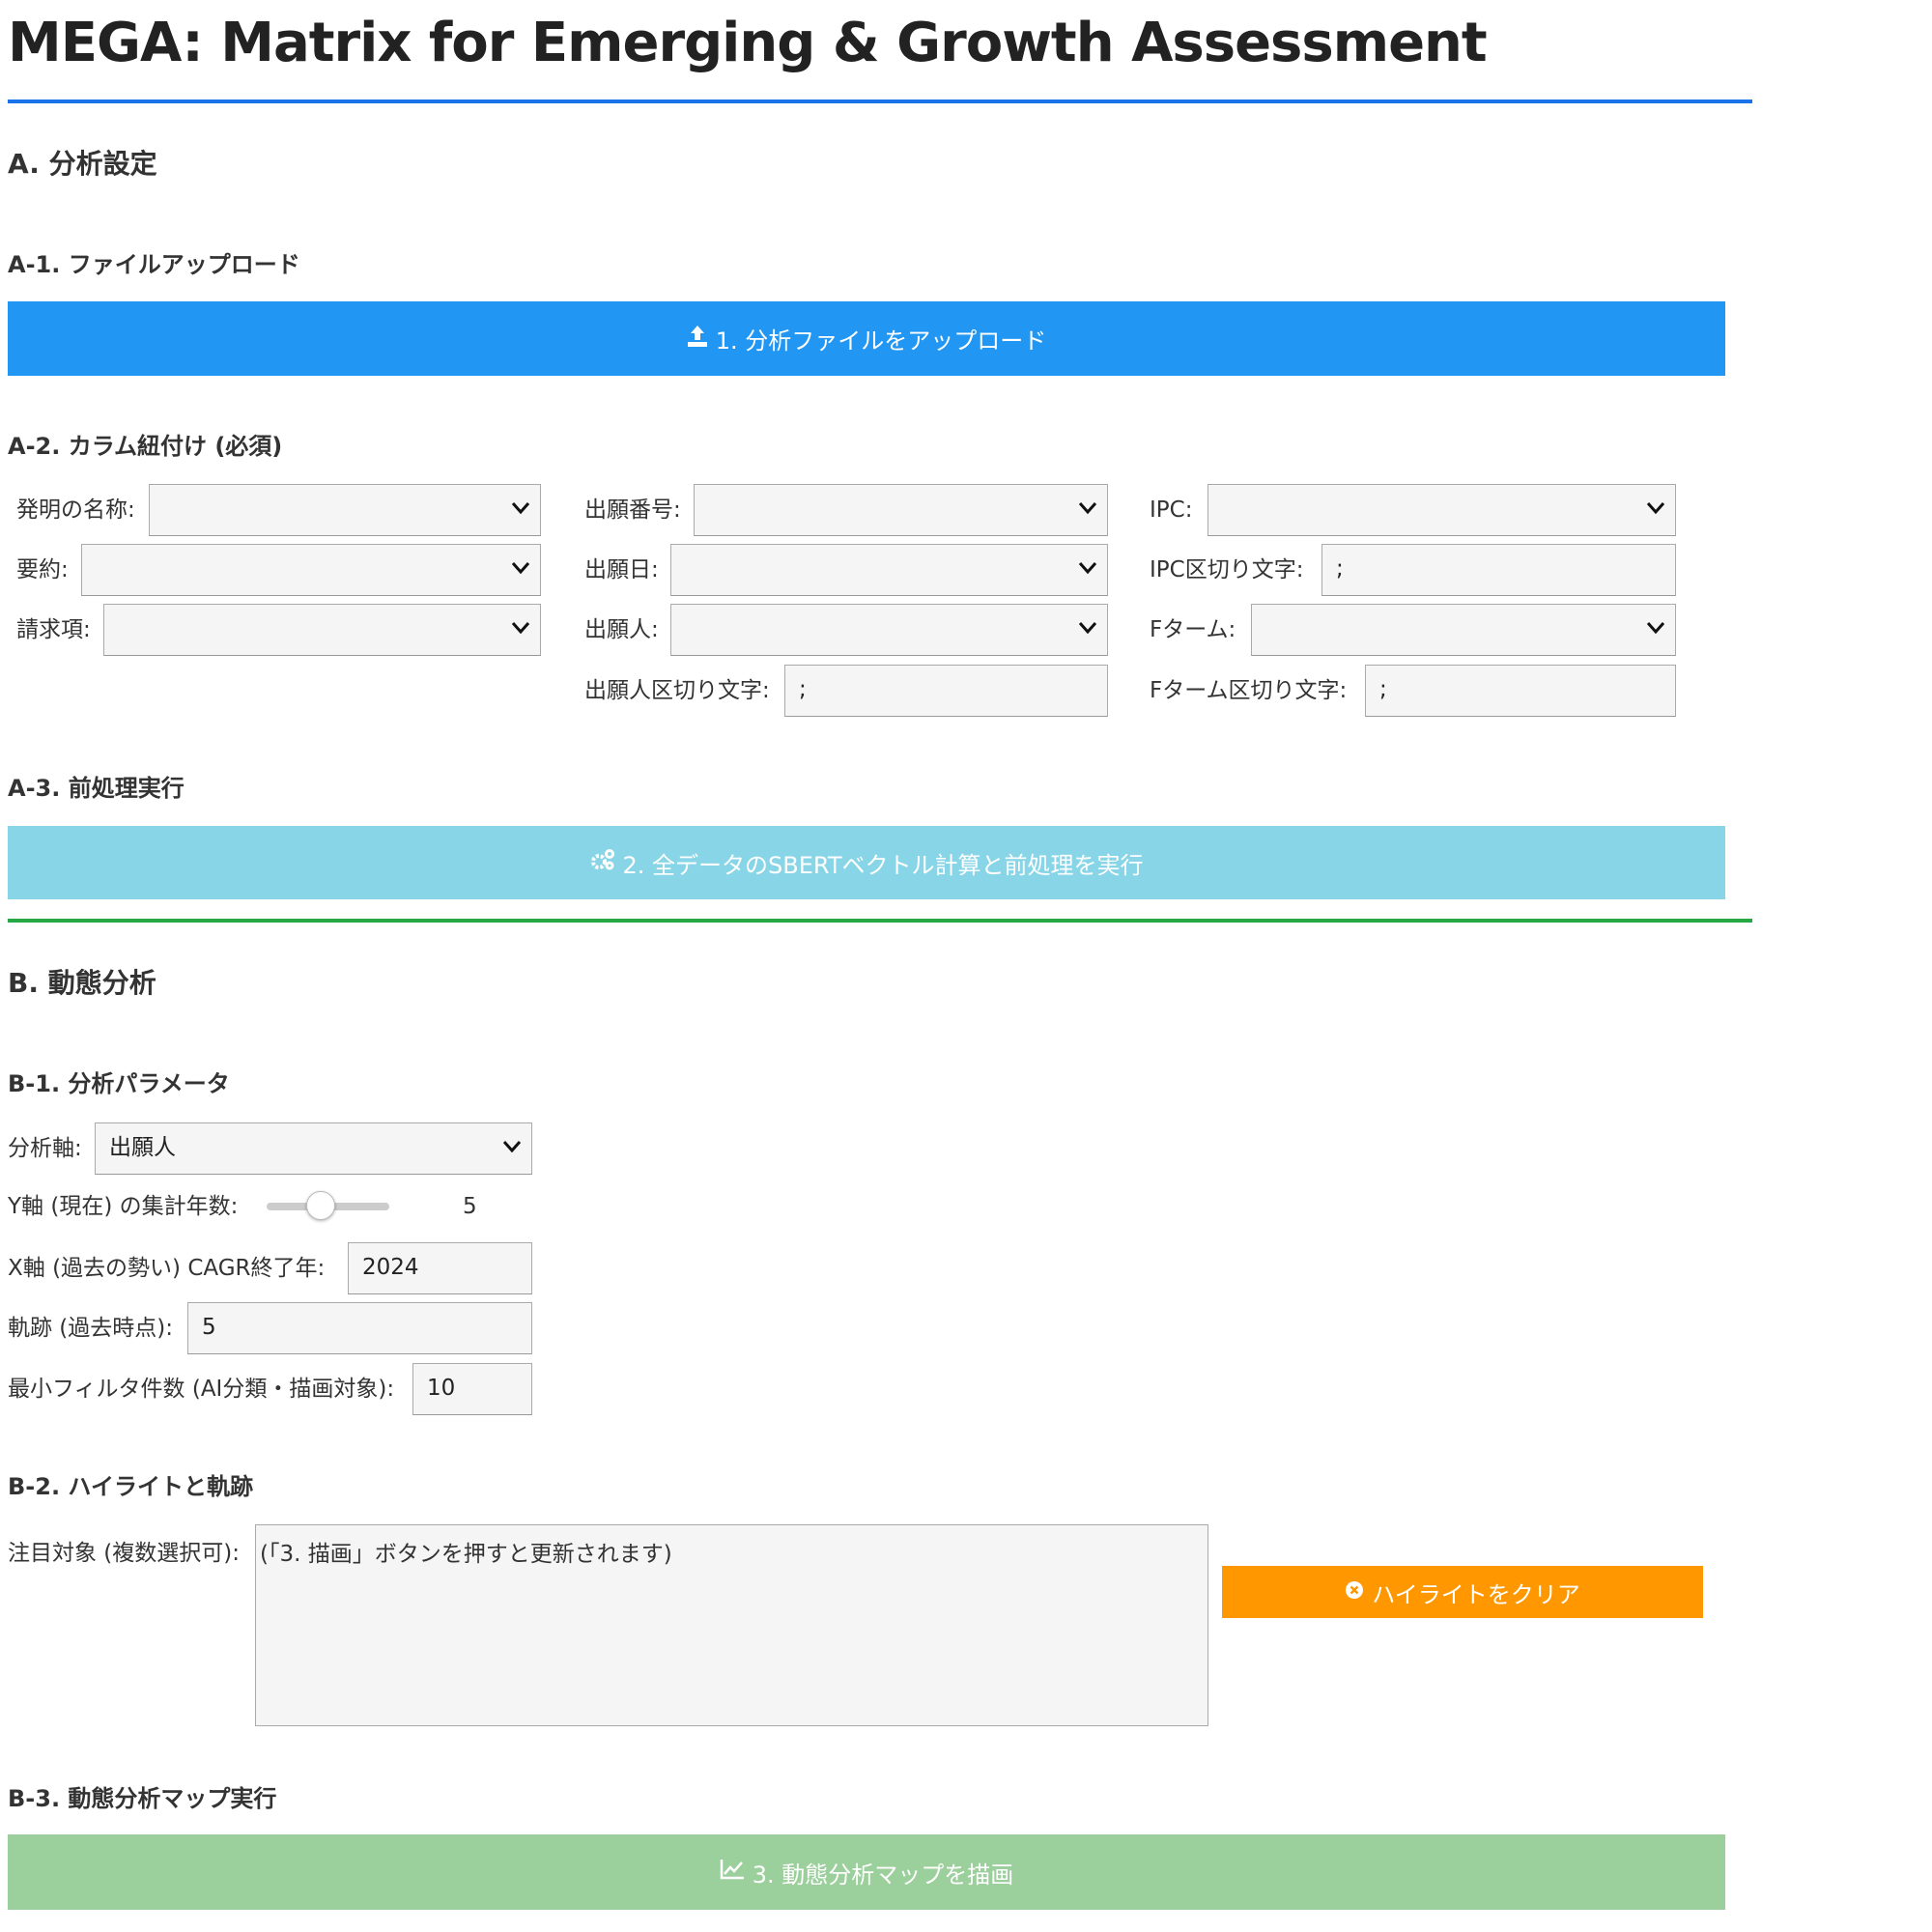  I want to click on analysis-axis-select: 出願人, so click(313, 1148).